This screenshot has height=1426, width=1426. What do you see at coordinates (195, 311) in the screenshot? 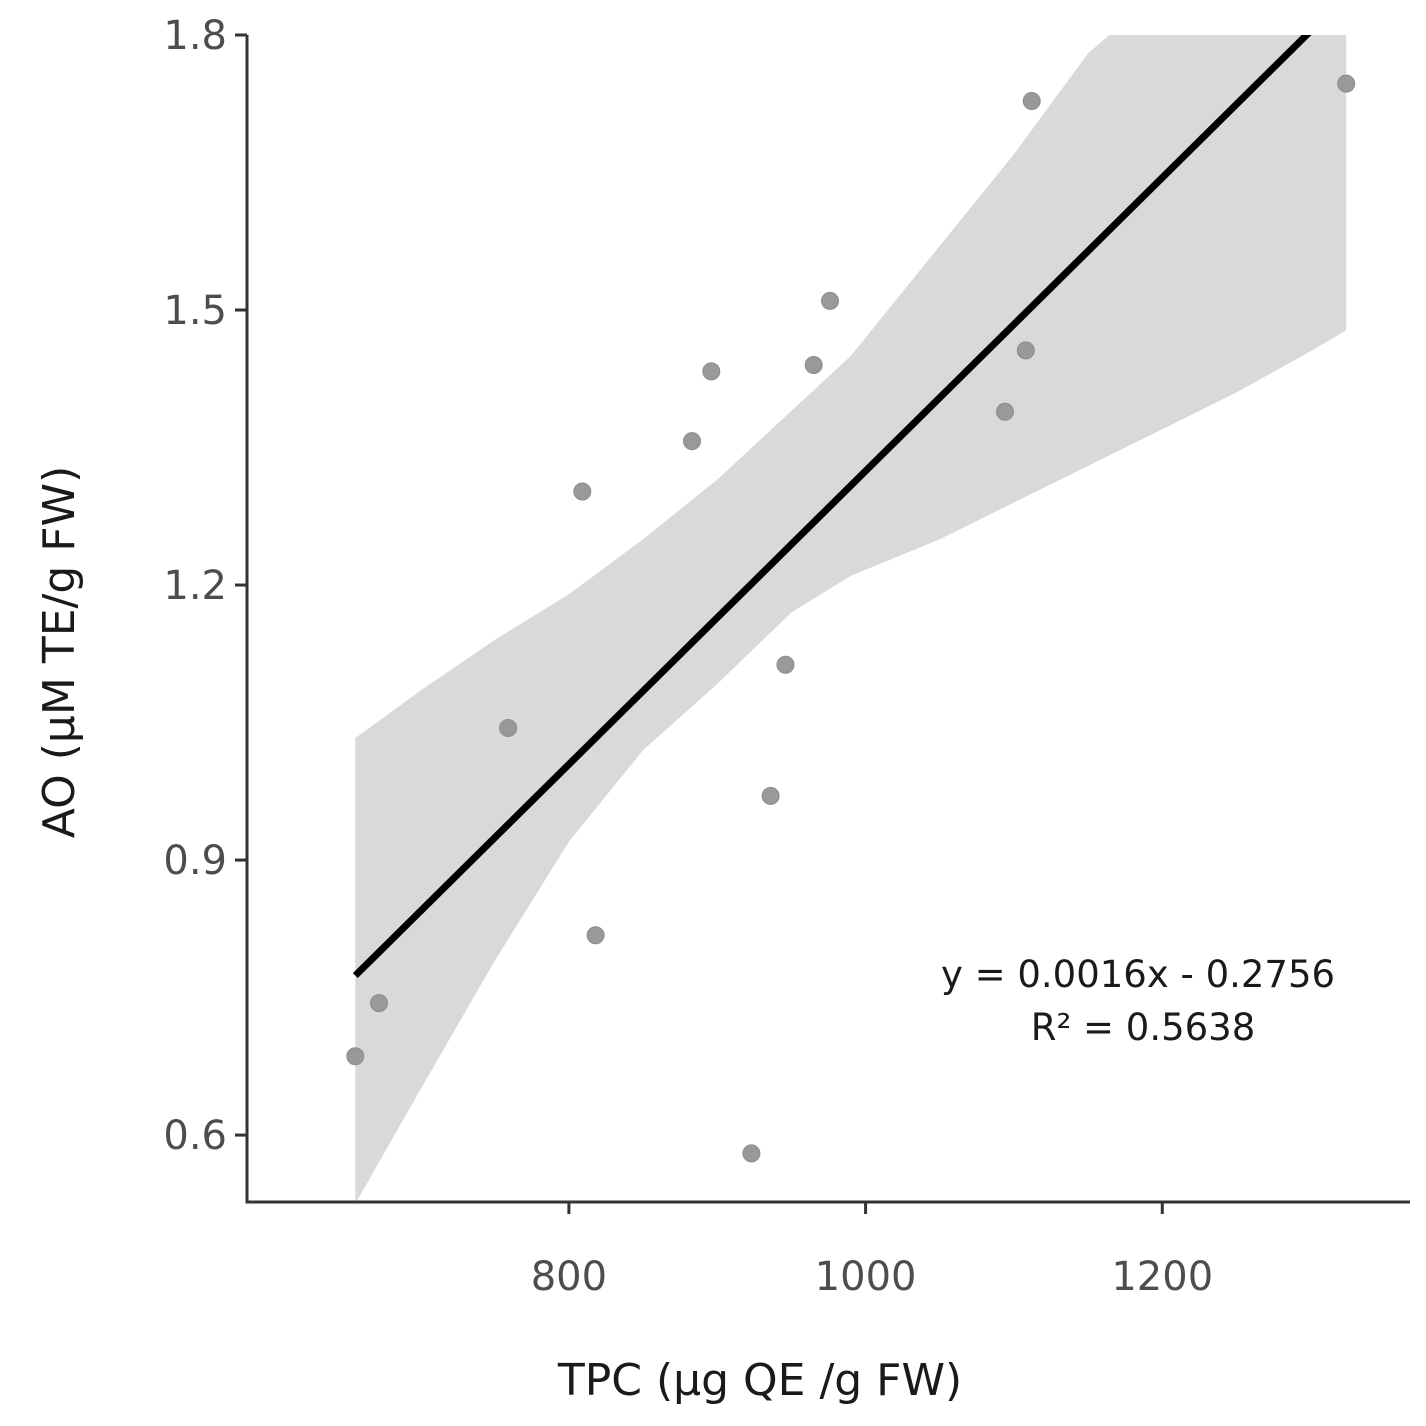
I see `y-tick-label: 1.5` at bounding box center [195, 311].